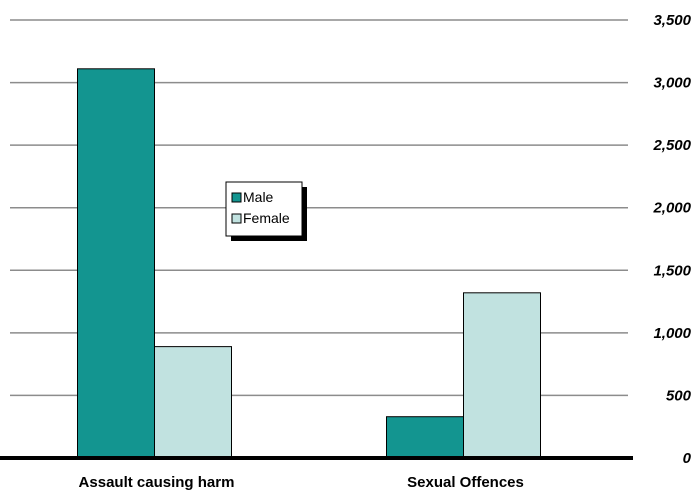 Image resolution: width=696 pixels, height=495 pixels. What do you see at coordinates (671, 239) in the screenshot?
I see `y-tick-labels: 0 500 1,000 1,500 2,000 2,500 3,000 3,500` at bounding box center [671, 239].